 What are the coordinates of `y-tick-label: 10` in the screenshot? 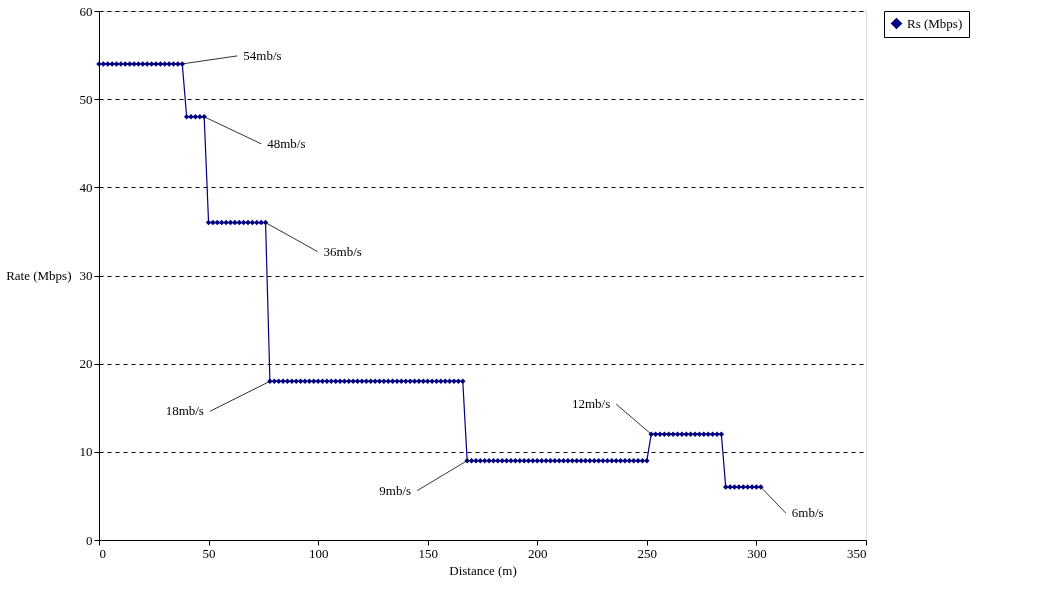 It's located at (86, 452).